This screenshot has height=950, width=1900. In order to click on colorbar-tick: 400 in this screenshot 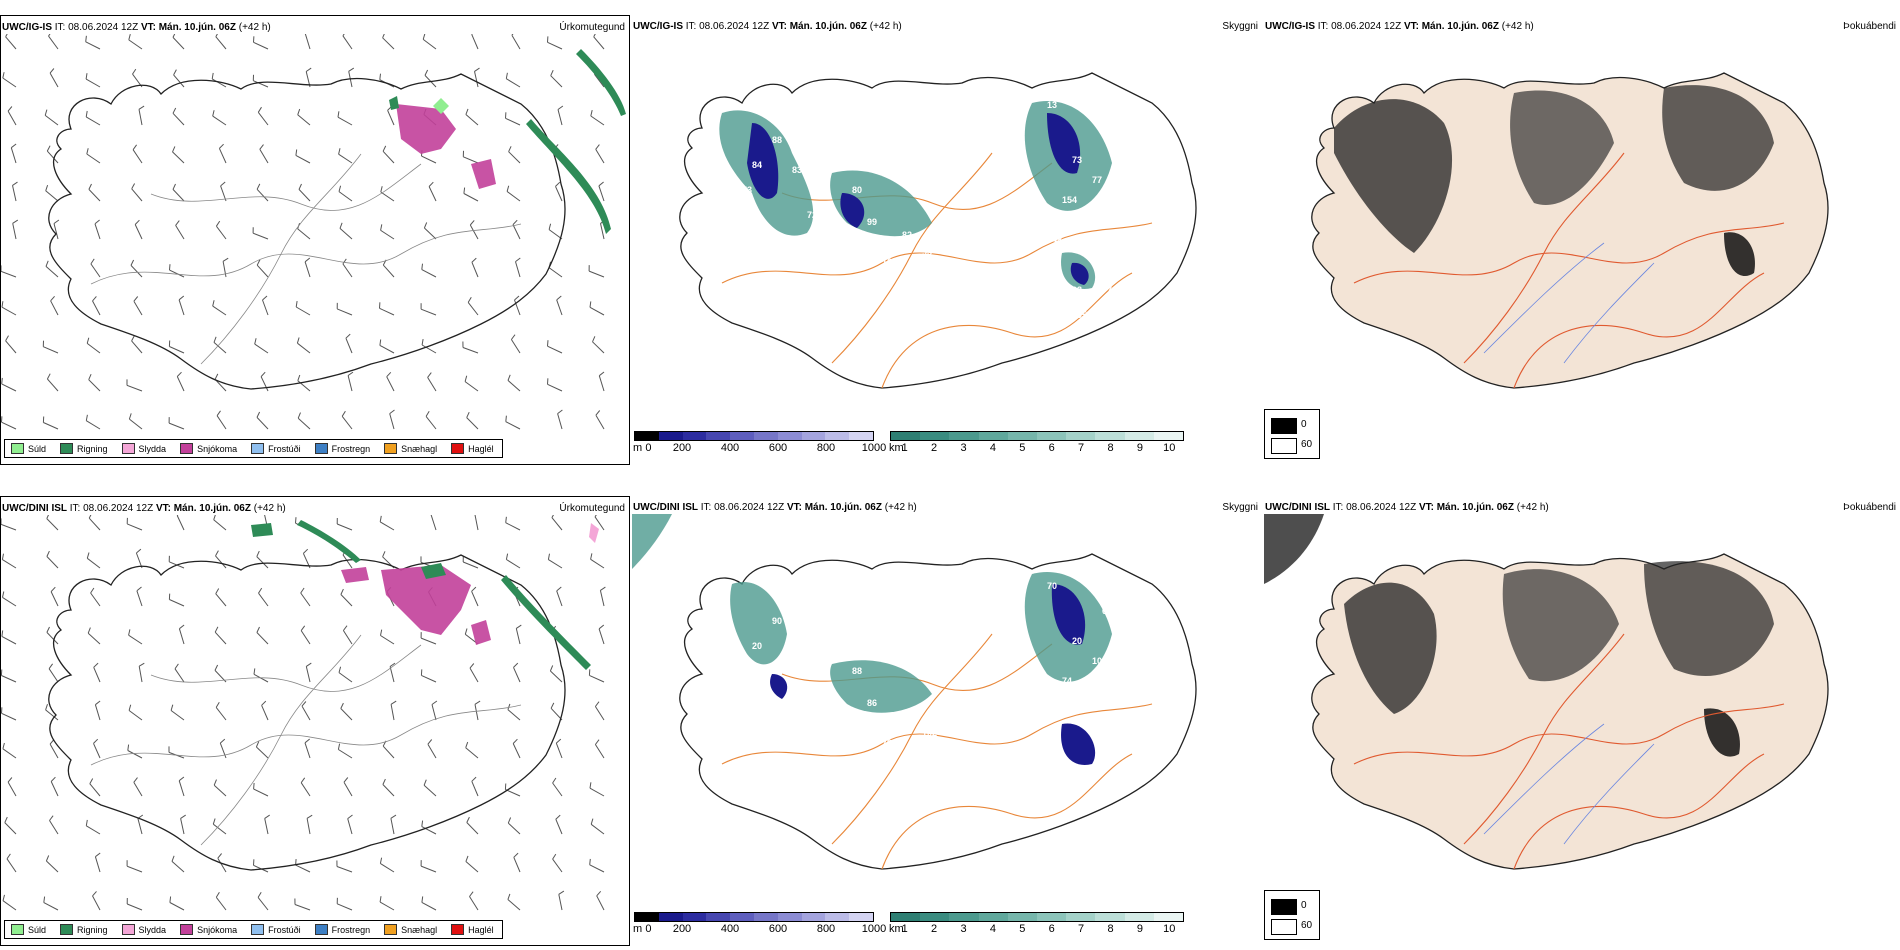, I will do `click(730, 448)`.